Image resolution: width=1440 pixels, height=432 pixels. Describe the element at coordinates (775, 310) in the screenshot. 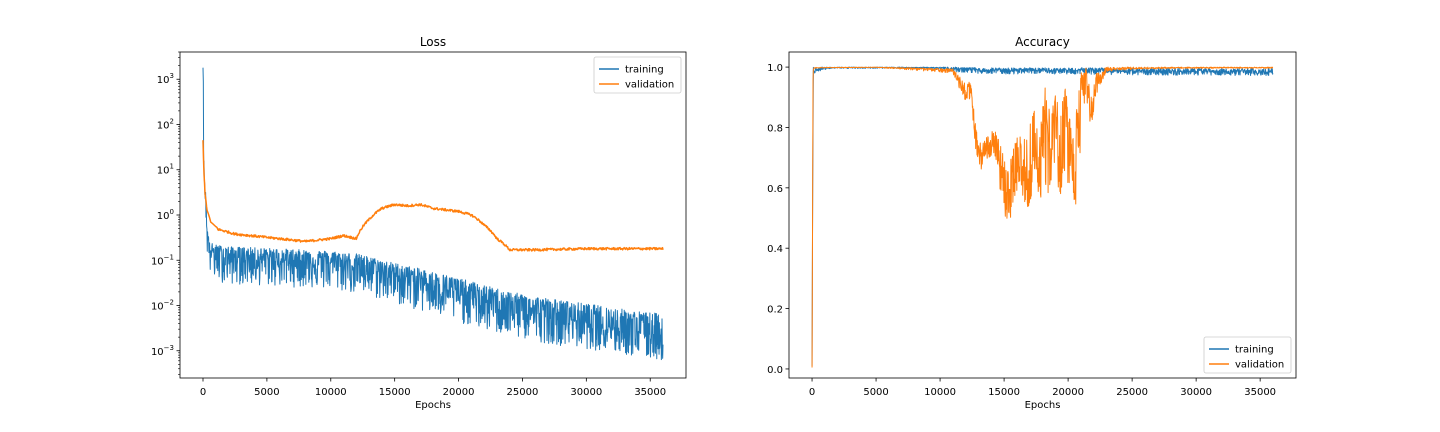

I see `y-tick-label: 0.2` at that location.